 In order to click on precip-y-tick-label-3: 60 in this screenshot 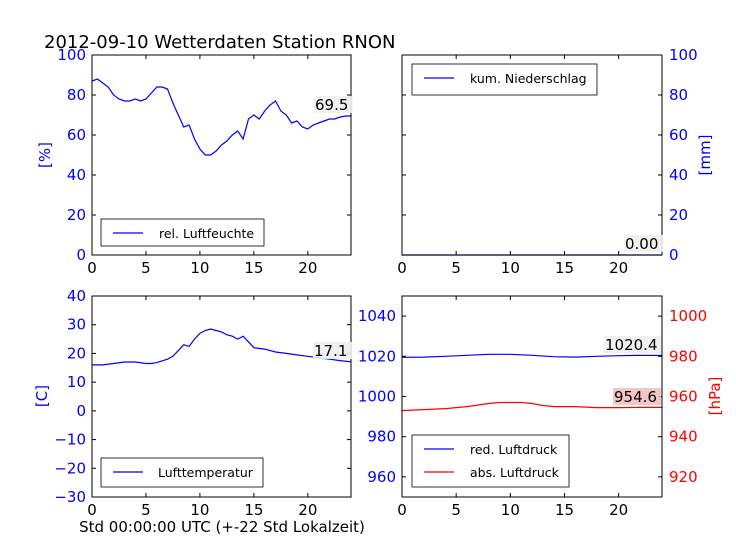, I will do `click(678, 135)`.